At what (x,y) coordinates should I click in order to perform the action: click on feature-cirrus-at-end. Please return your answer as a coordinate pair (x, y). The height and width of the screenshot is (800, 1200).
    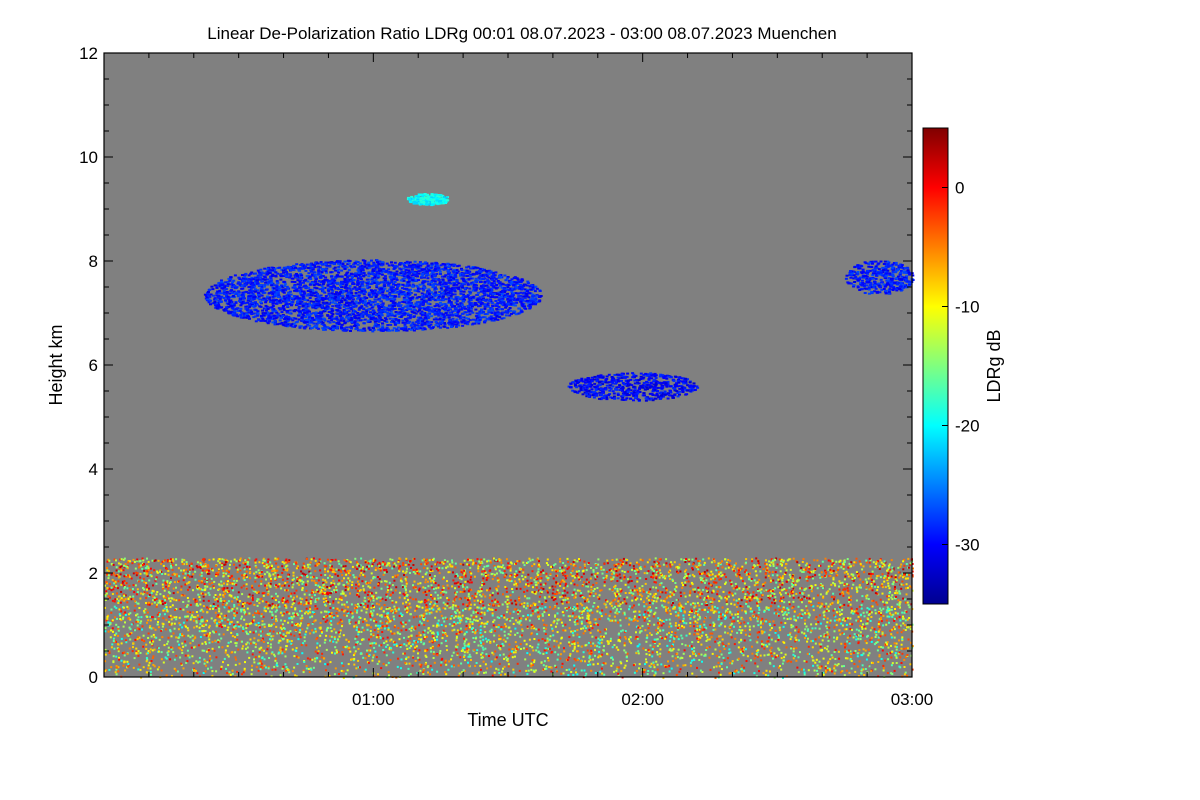
    Looking at the image, I should click on (879, 277).